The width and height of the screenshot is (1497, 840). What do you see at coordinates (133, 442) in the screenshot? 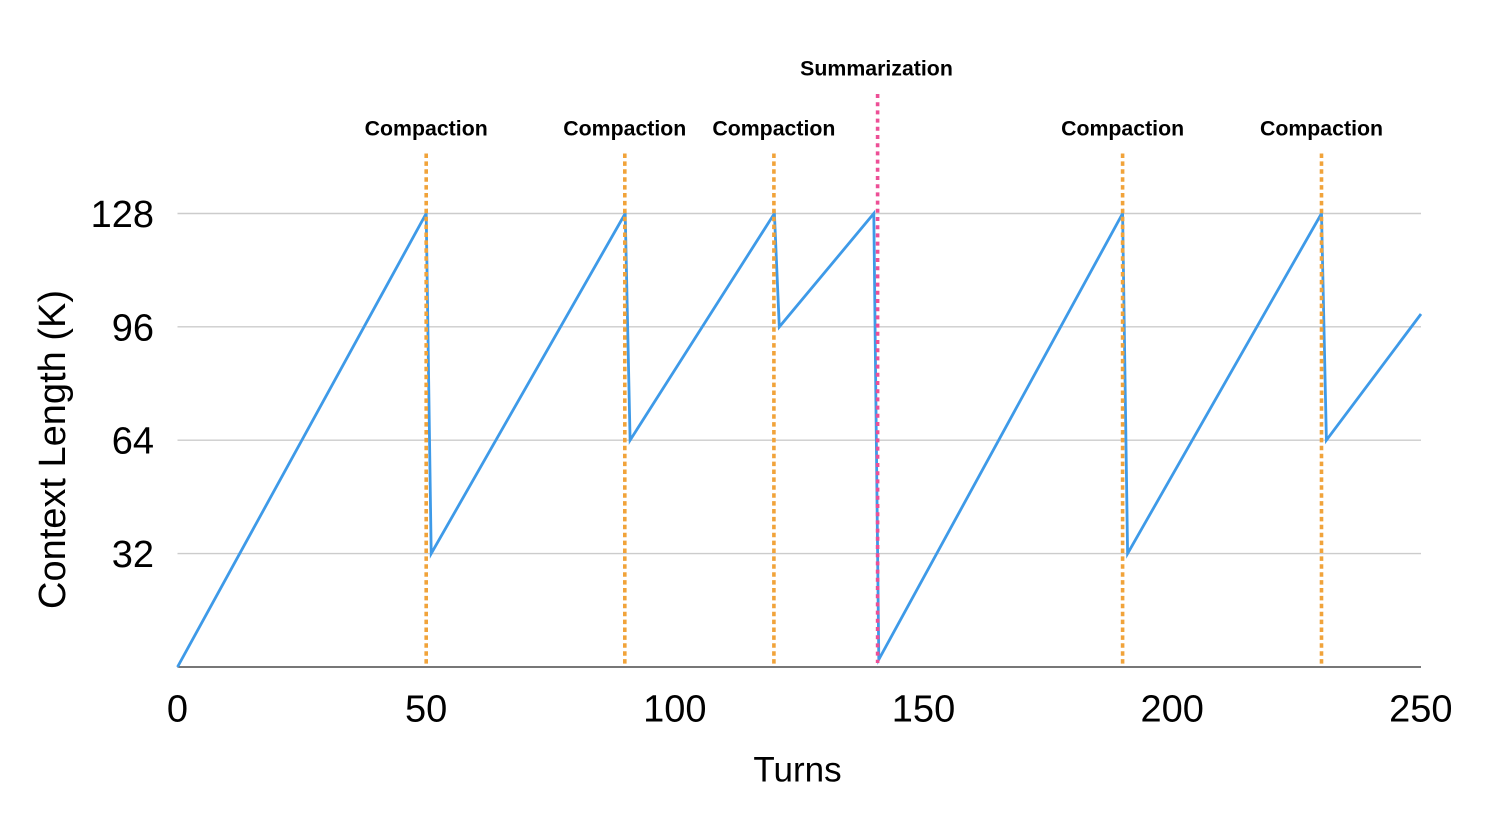
I see `svg-text: 64` at bounding box center [133, 442].